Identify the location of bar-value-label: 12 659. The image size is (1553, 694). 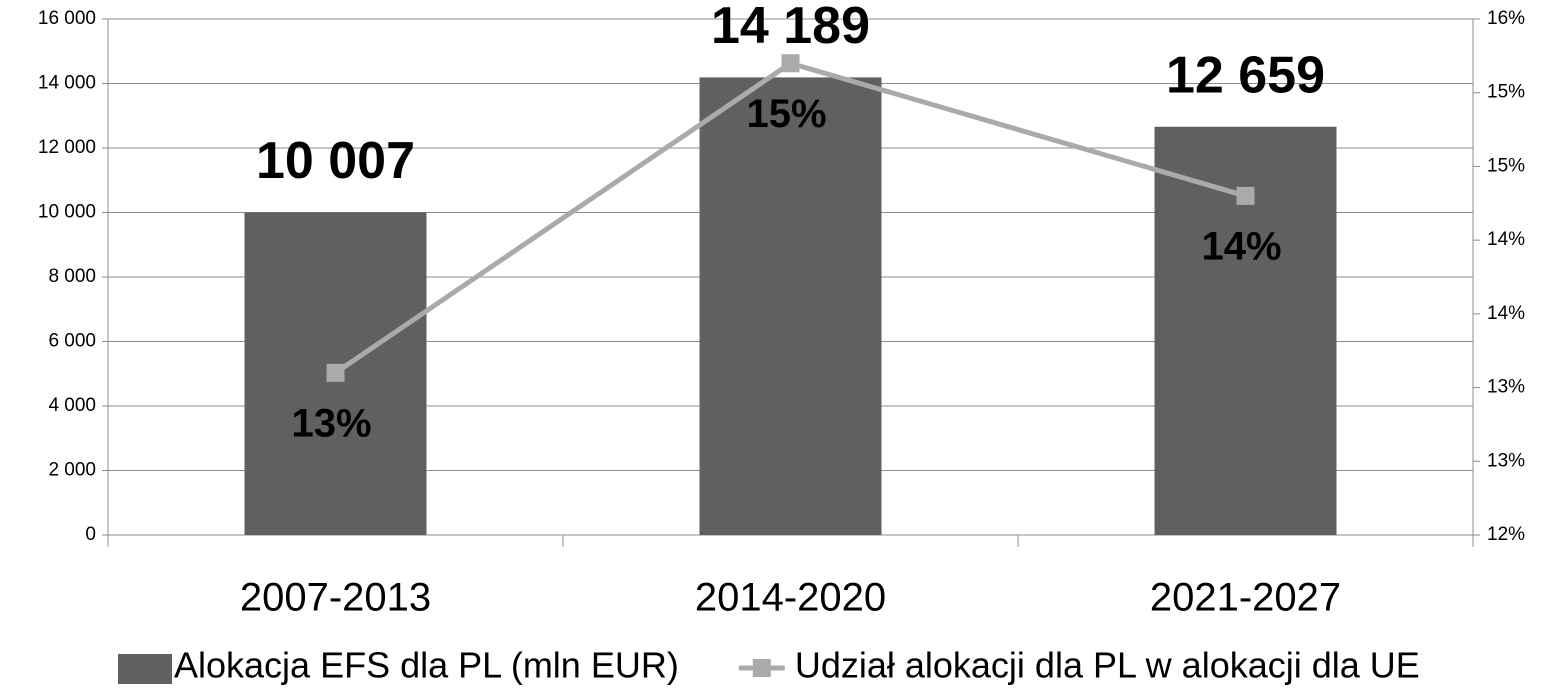
(1245, 75).